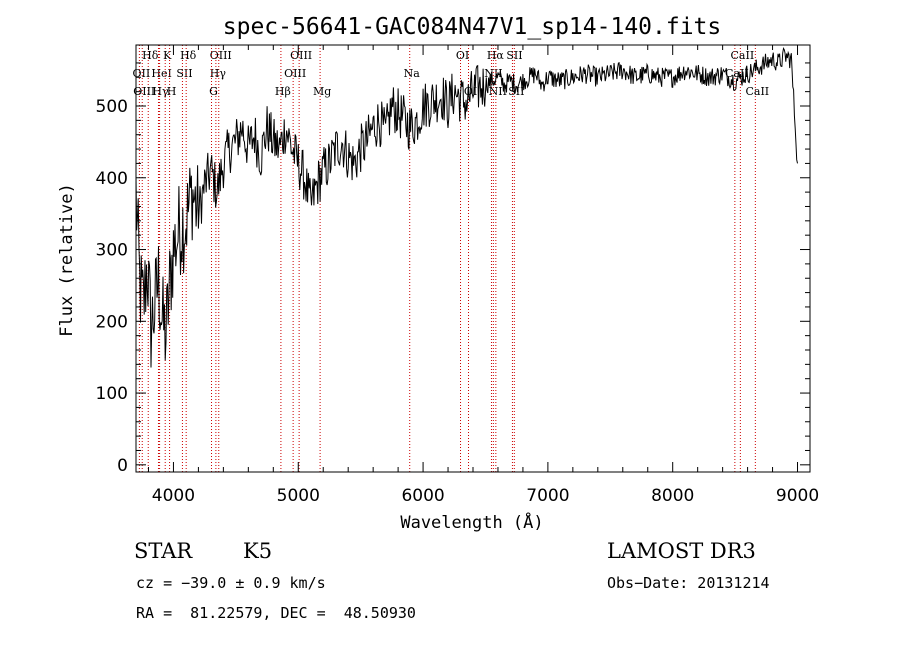 This screenshot has width=900, height=649. Describe the element at coordinates (412, 73) in the screenshot. I see `spectral-line-label: Na` at that location.